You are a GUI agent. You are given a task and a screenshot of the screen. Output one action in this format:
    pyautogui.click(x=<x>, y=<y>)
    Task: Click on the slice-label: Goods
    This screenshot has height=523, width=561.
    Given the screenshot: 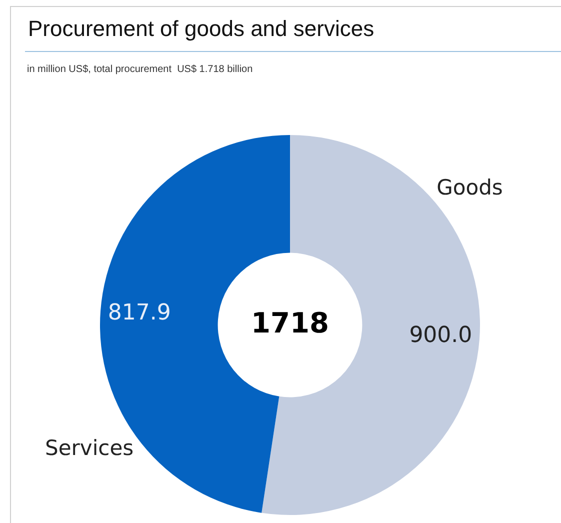 What is the action you would take?
    pyautogui.click(x=469, y=187)
    